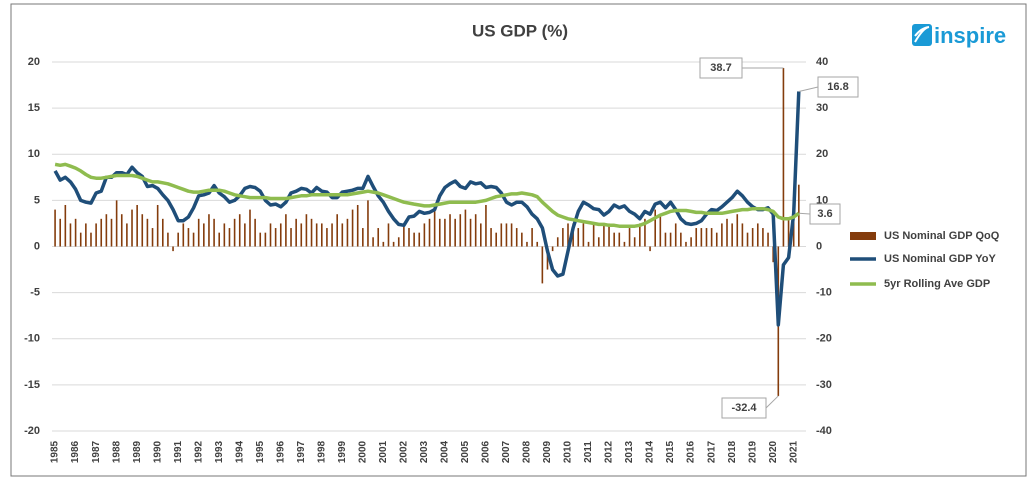  I want to click on x-tick-label: 1991, so click(178, 451).